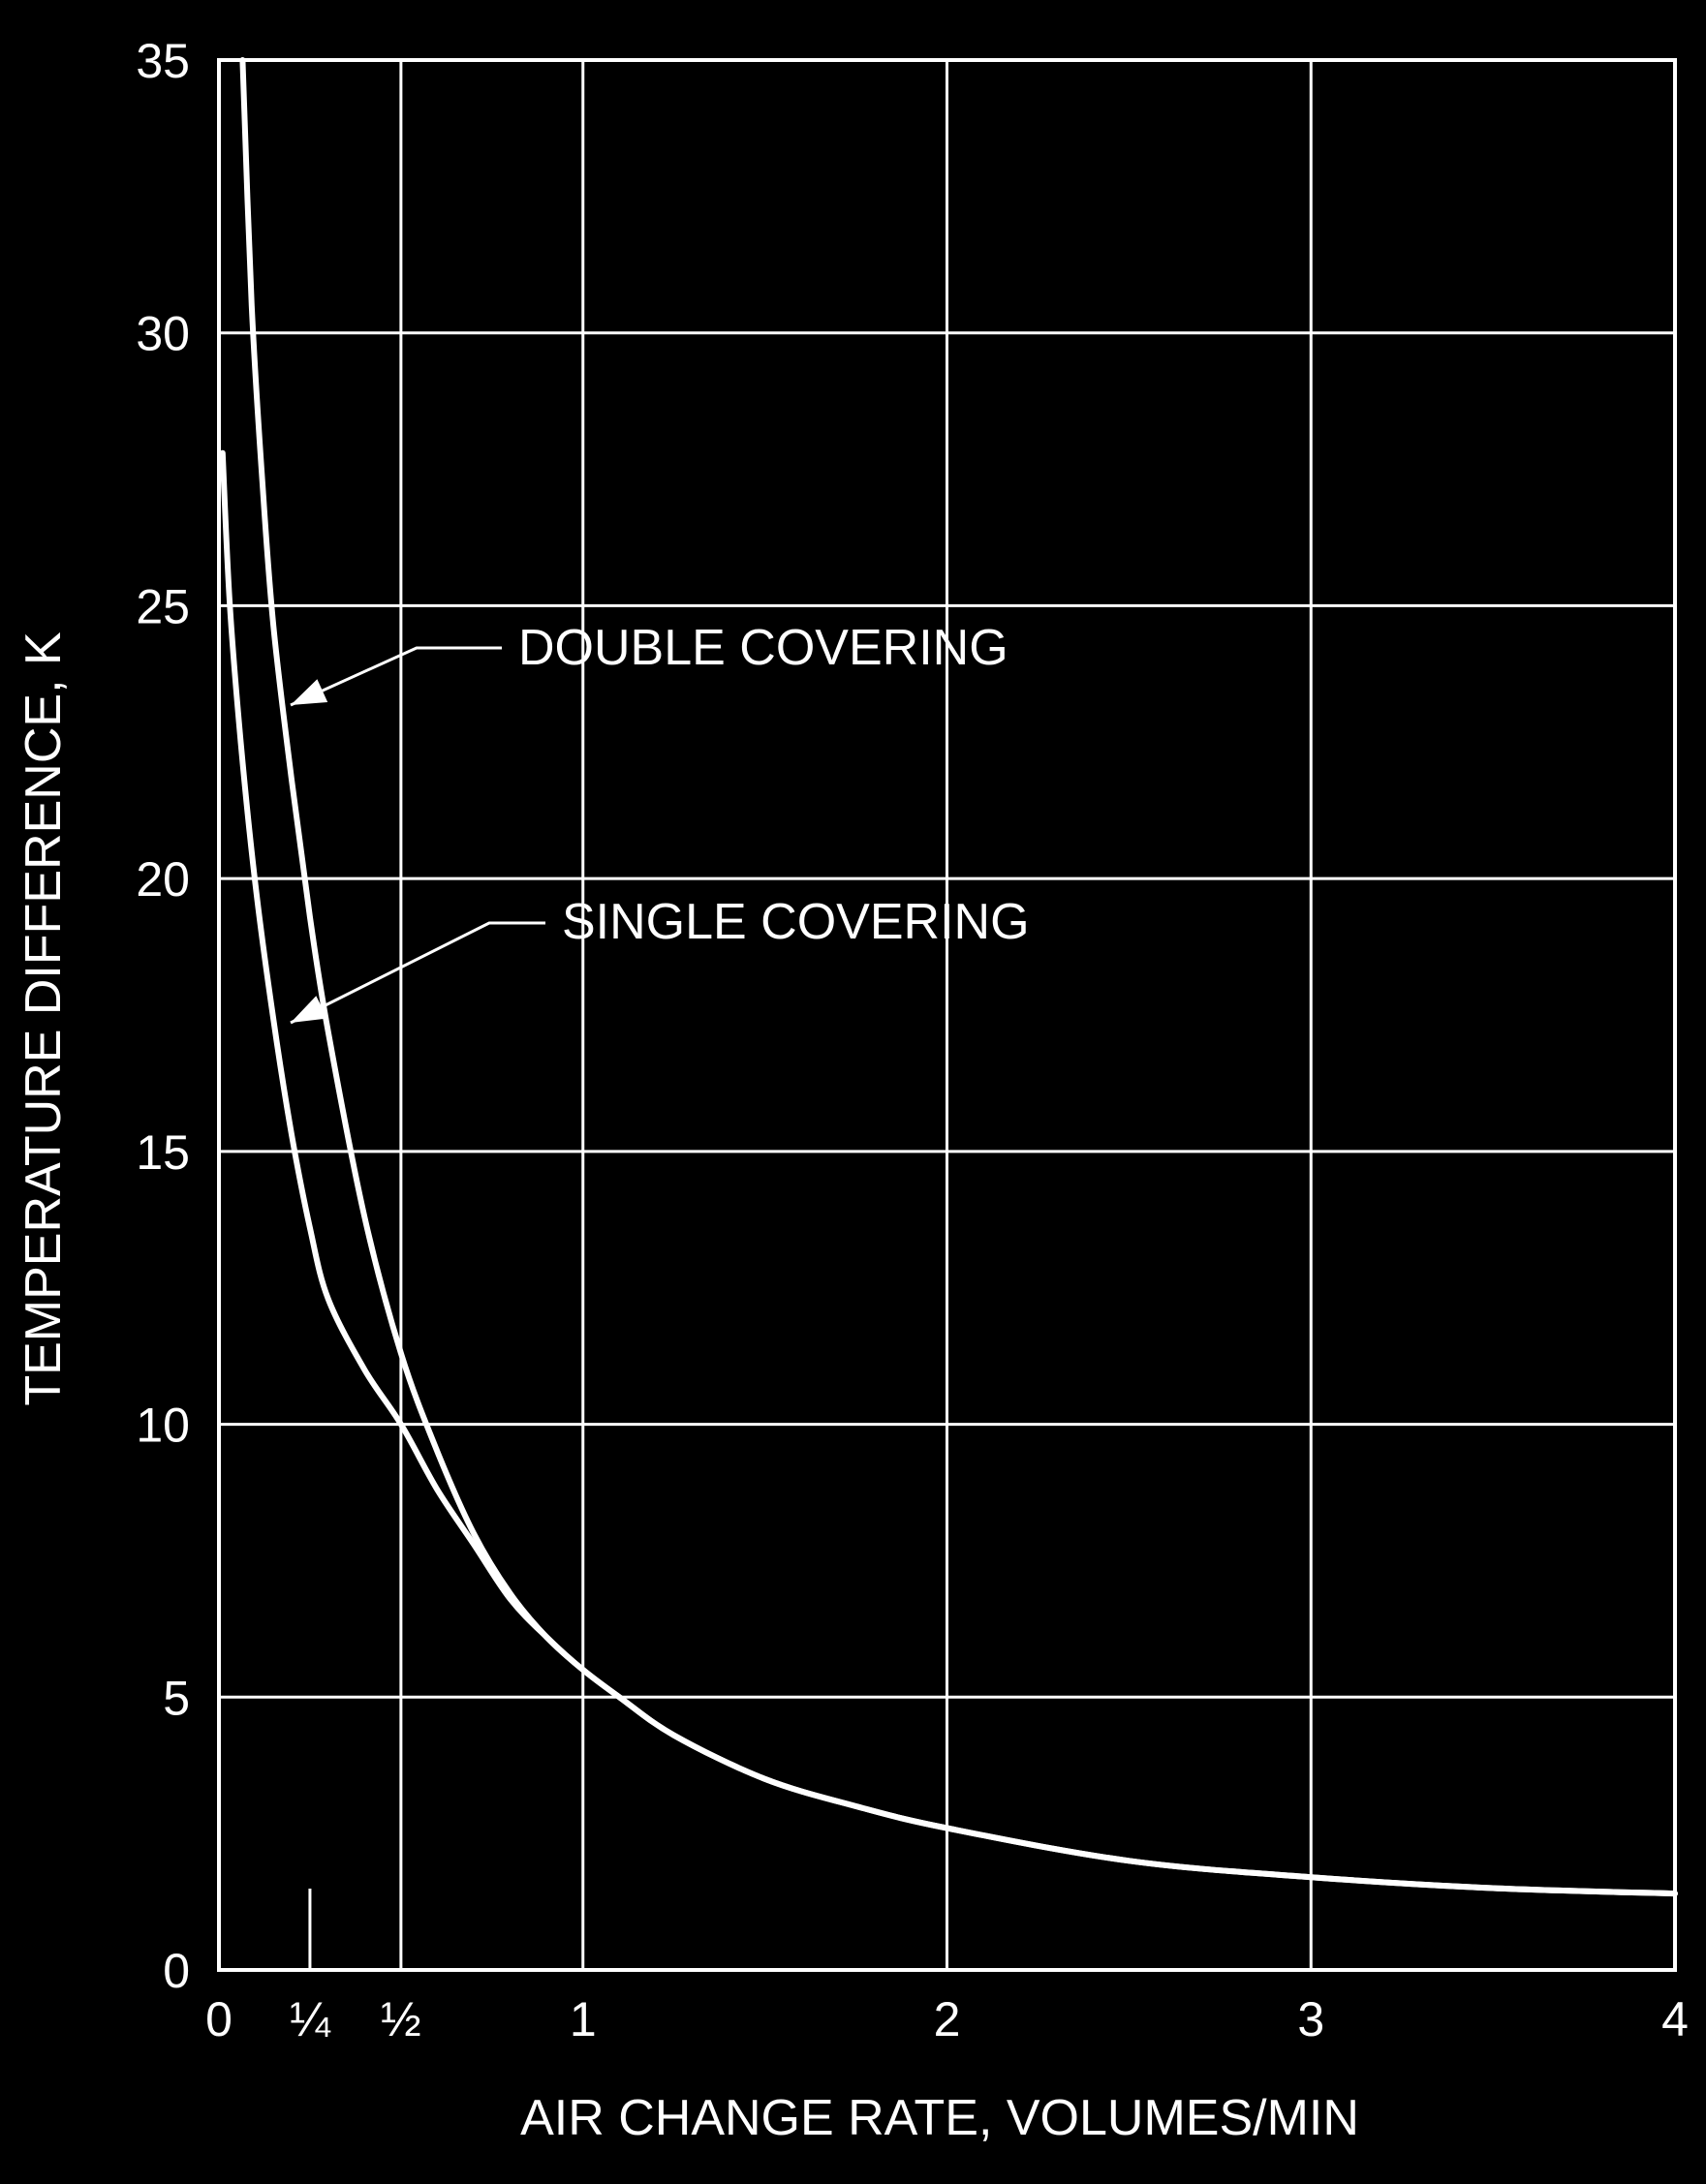 Image resolution: width=1706 pixels, height=2184 pixels. I want to click on y-tick-label-5: 25, so click(163, 606).